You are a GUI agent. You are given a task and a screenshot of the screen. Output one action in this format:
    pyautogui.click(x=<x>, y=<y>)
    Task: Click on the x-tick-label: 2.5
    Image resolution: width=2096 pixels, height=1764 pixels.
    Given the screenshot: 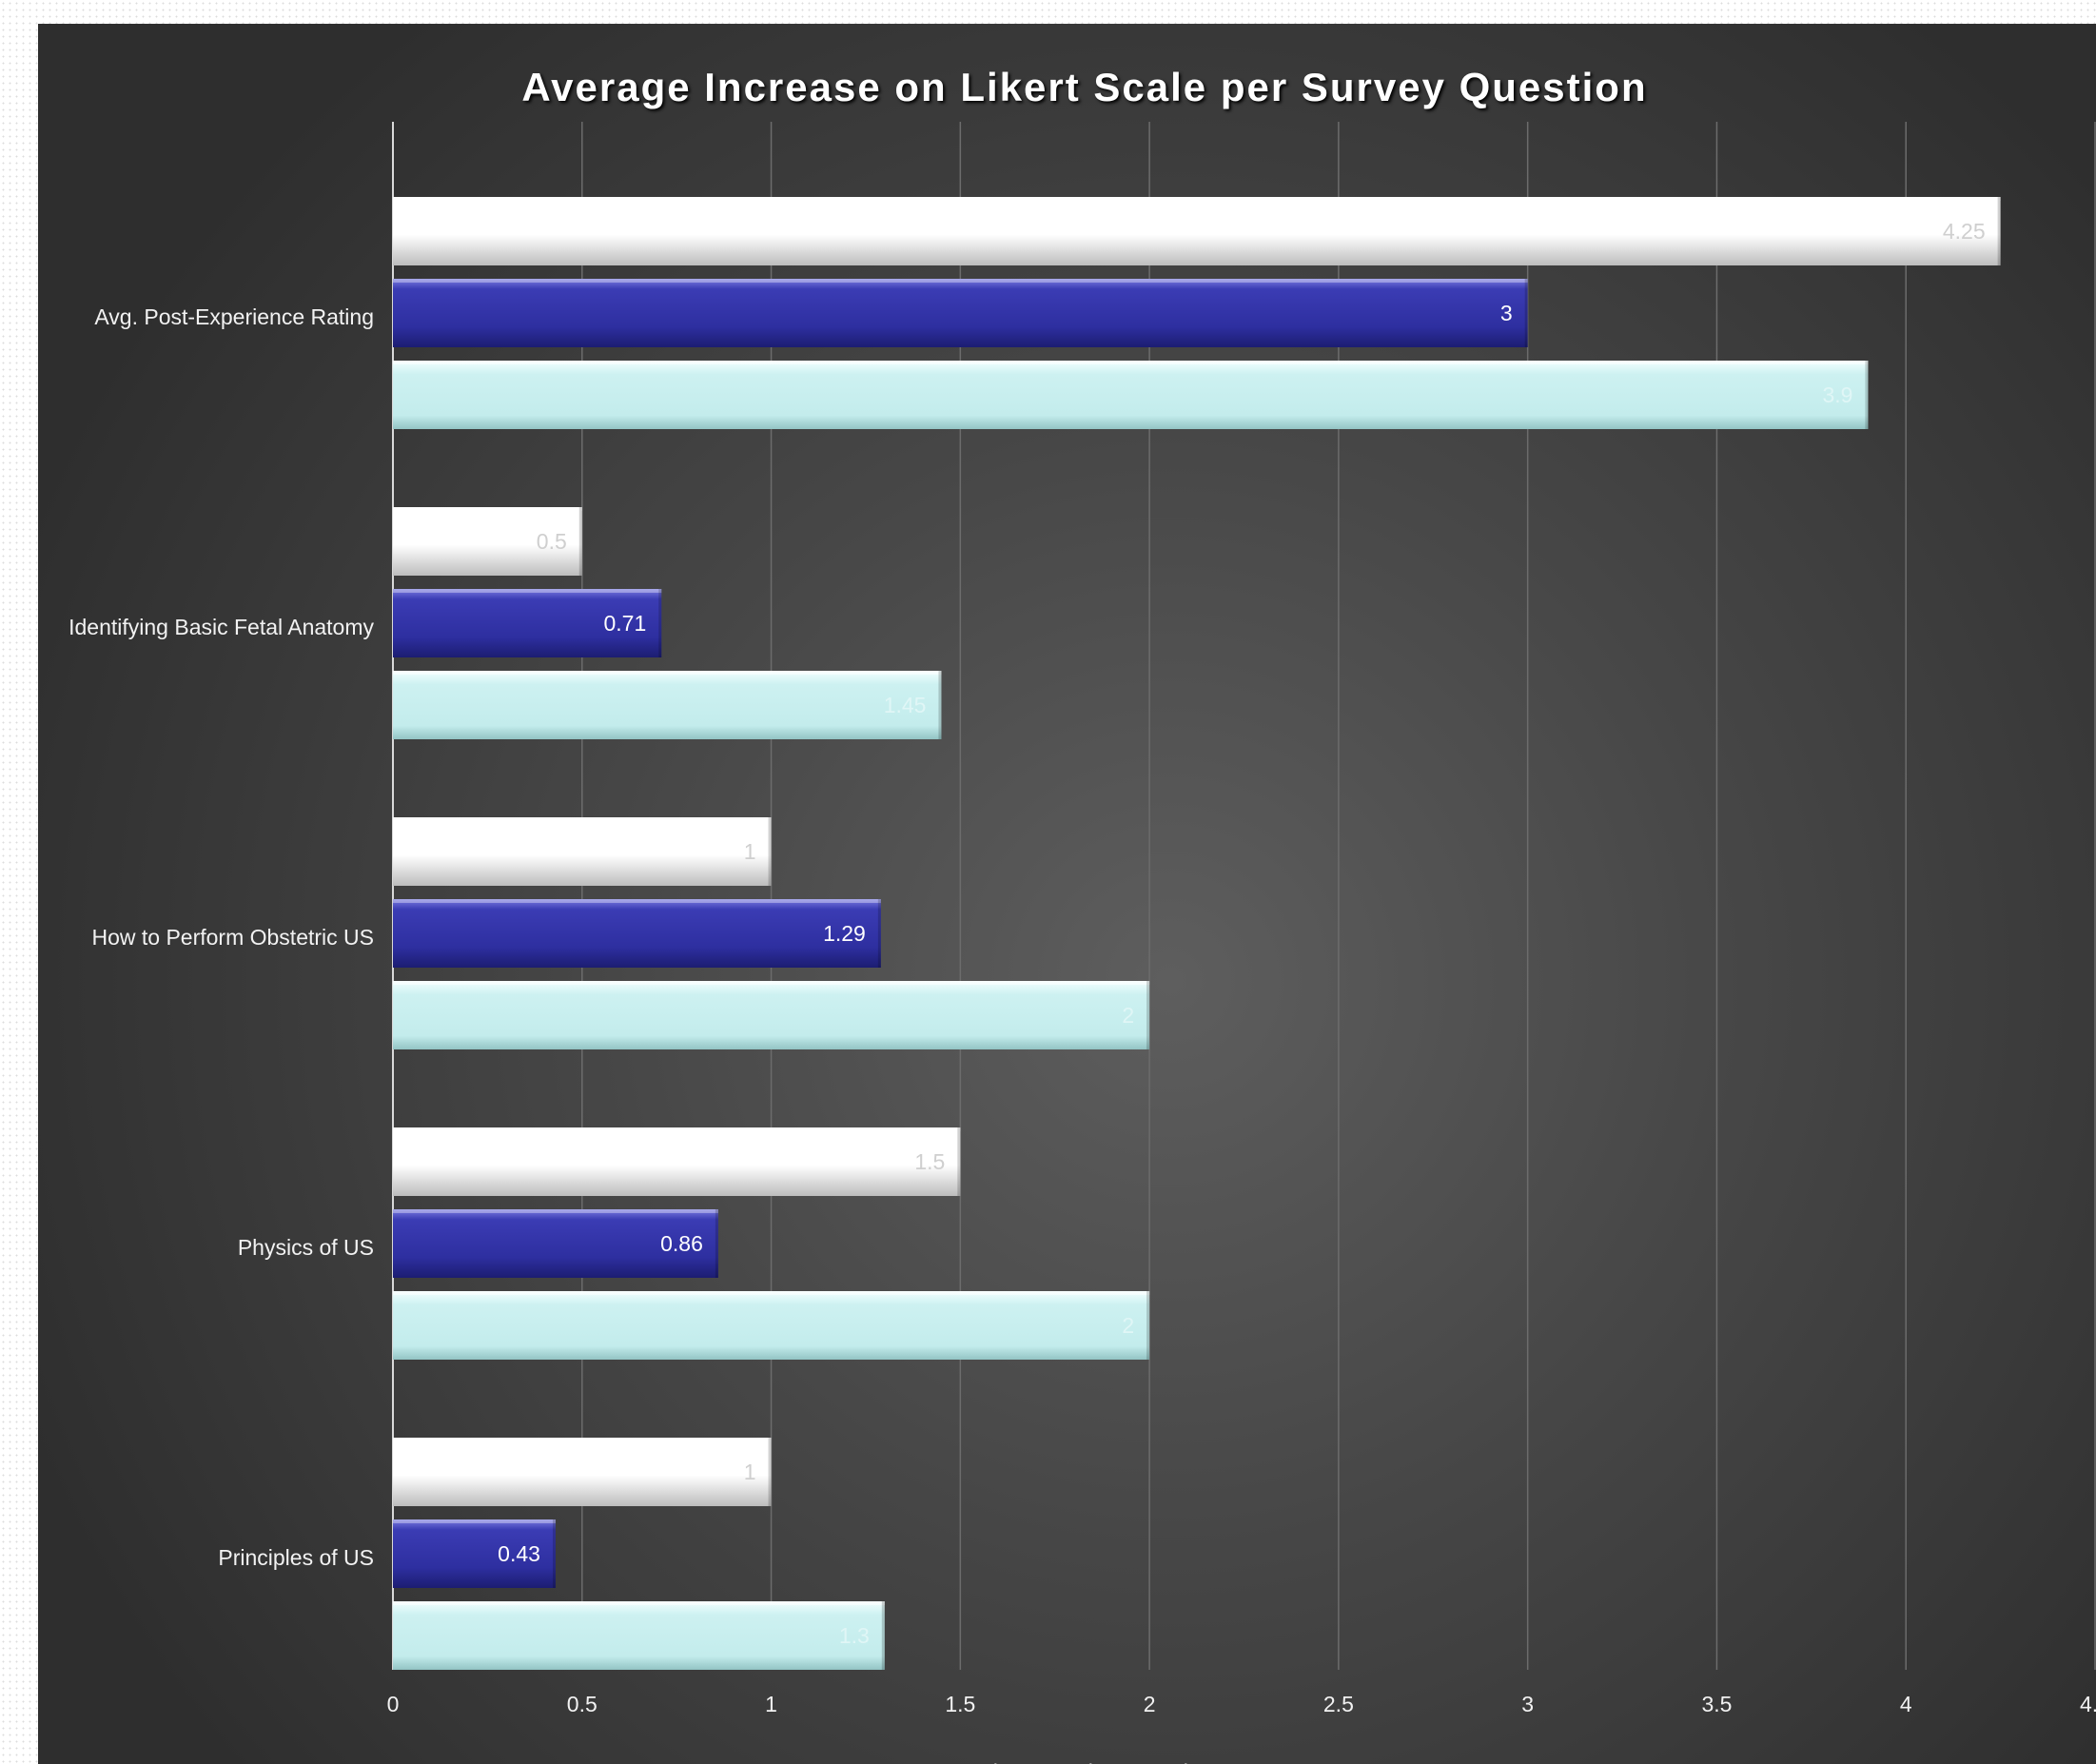 What is the action you would take?
    pyautogui.click(x=1338, y=1704)
    